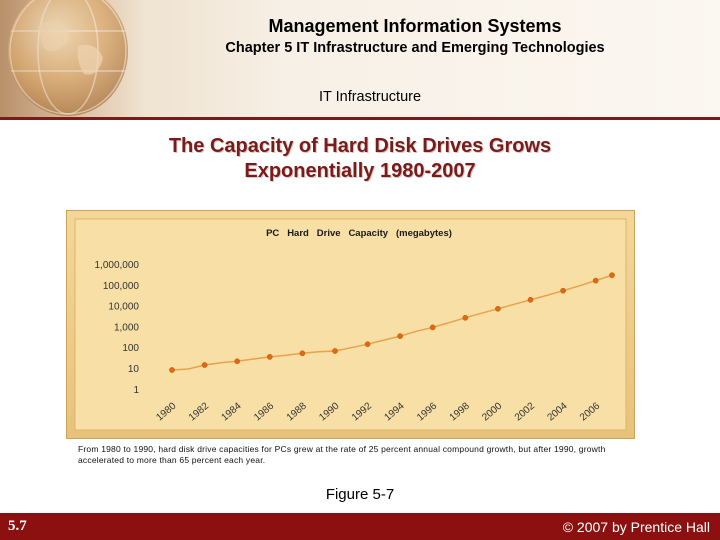  I want to click on globe-icon, so click(68, 58).